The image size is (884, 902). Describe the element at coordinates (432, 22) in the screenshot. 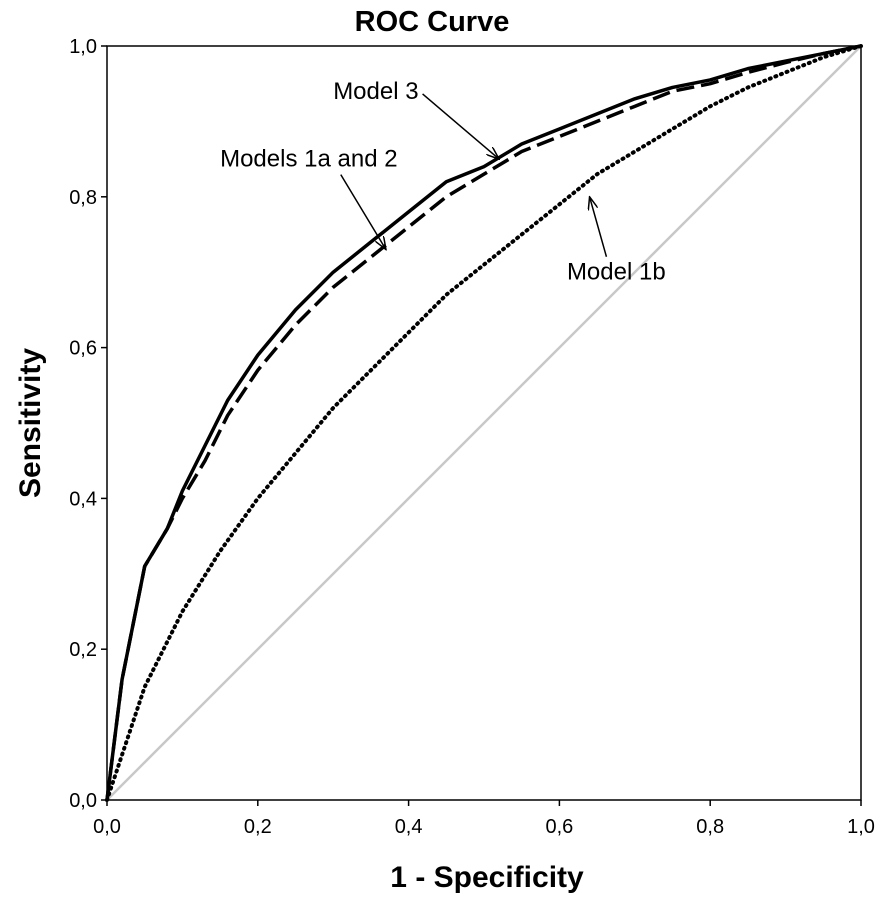

I see `chart-title: ROC Curve` at that location.